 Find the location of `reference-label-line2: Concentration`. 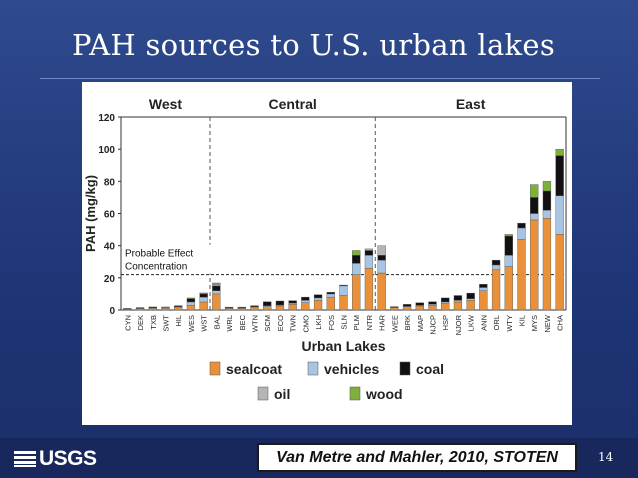

reference-label-line2: Concentration is located at coordinates (156, 267).